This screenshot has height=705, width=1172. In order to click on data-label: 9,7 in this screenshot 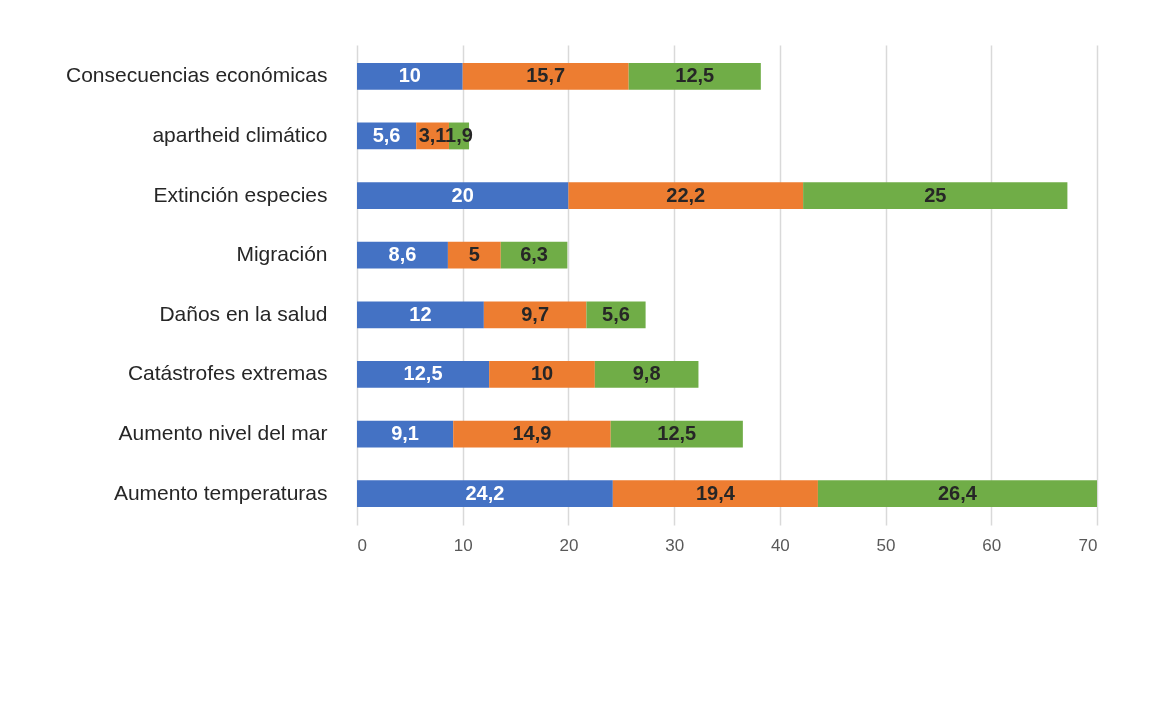, I will do `click(535, 313)`.